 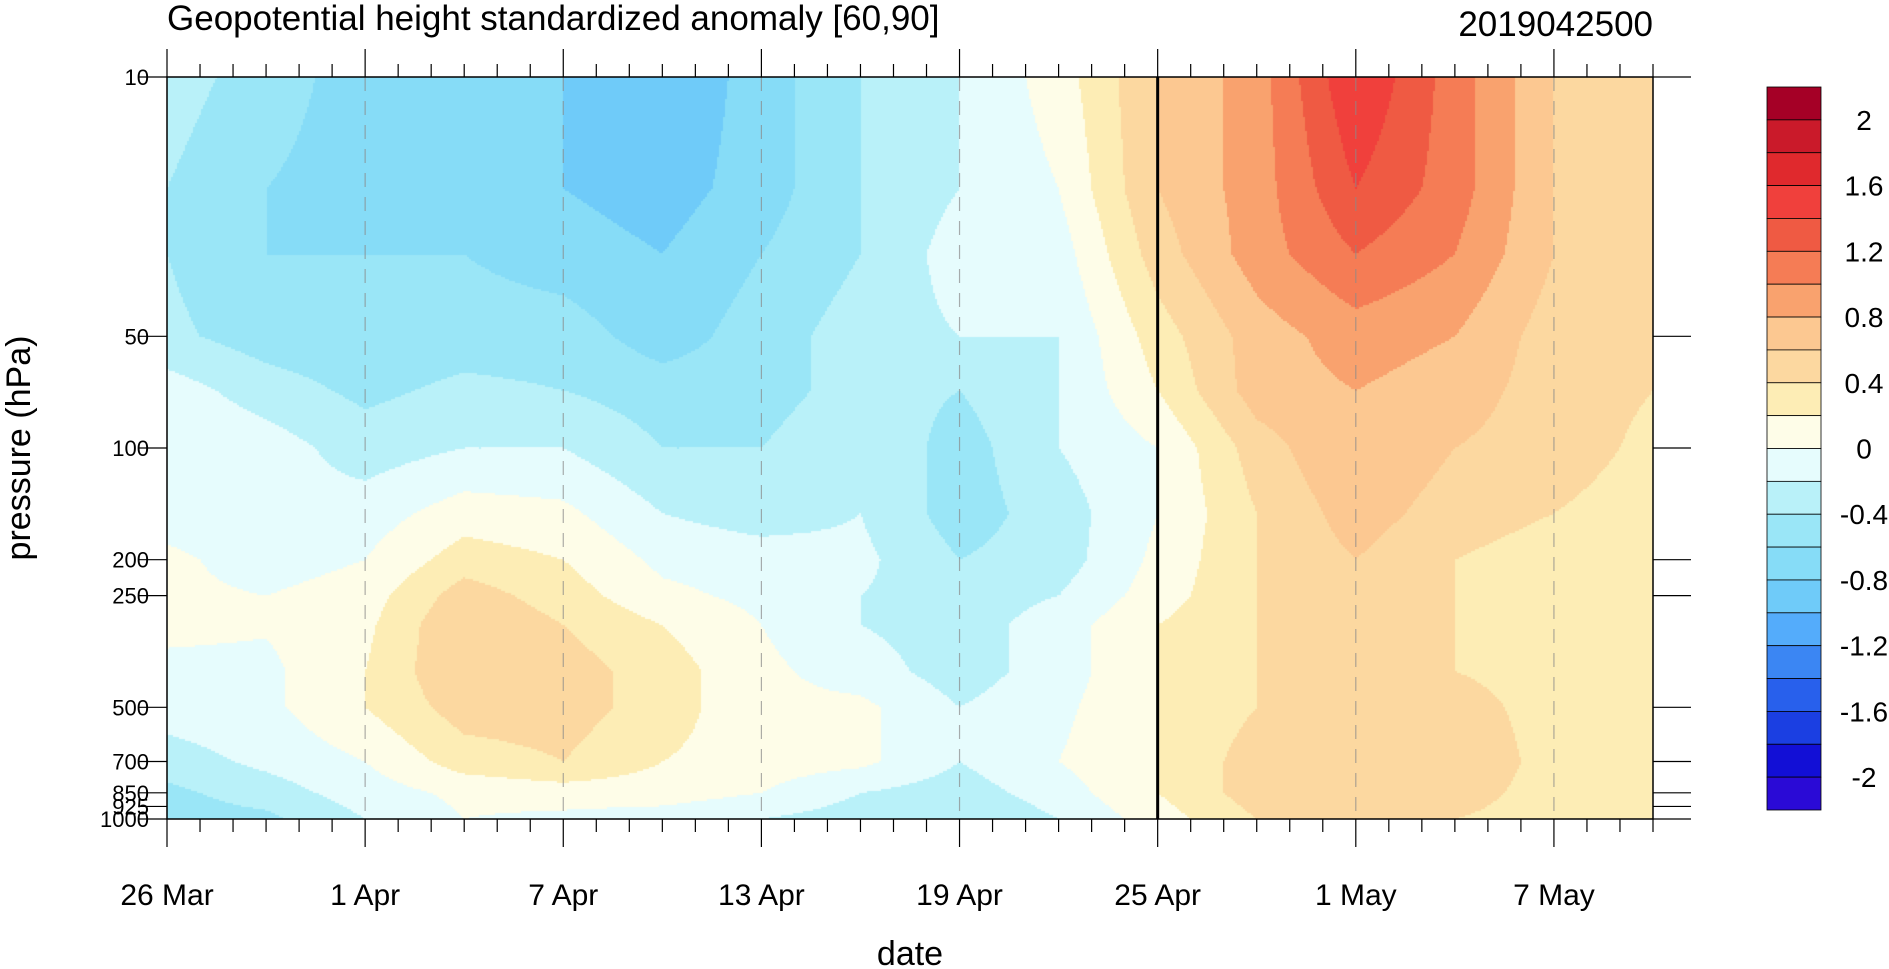 I want to click on x-tick-label: 19 Apr, so click(x=959, y=895).